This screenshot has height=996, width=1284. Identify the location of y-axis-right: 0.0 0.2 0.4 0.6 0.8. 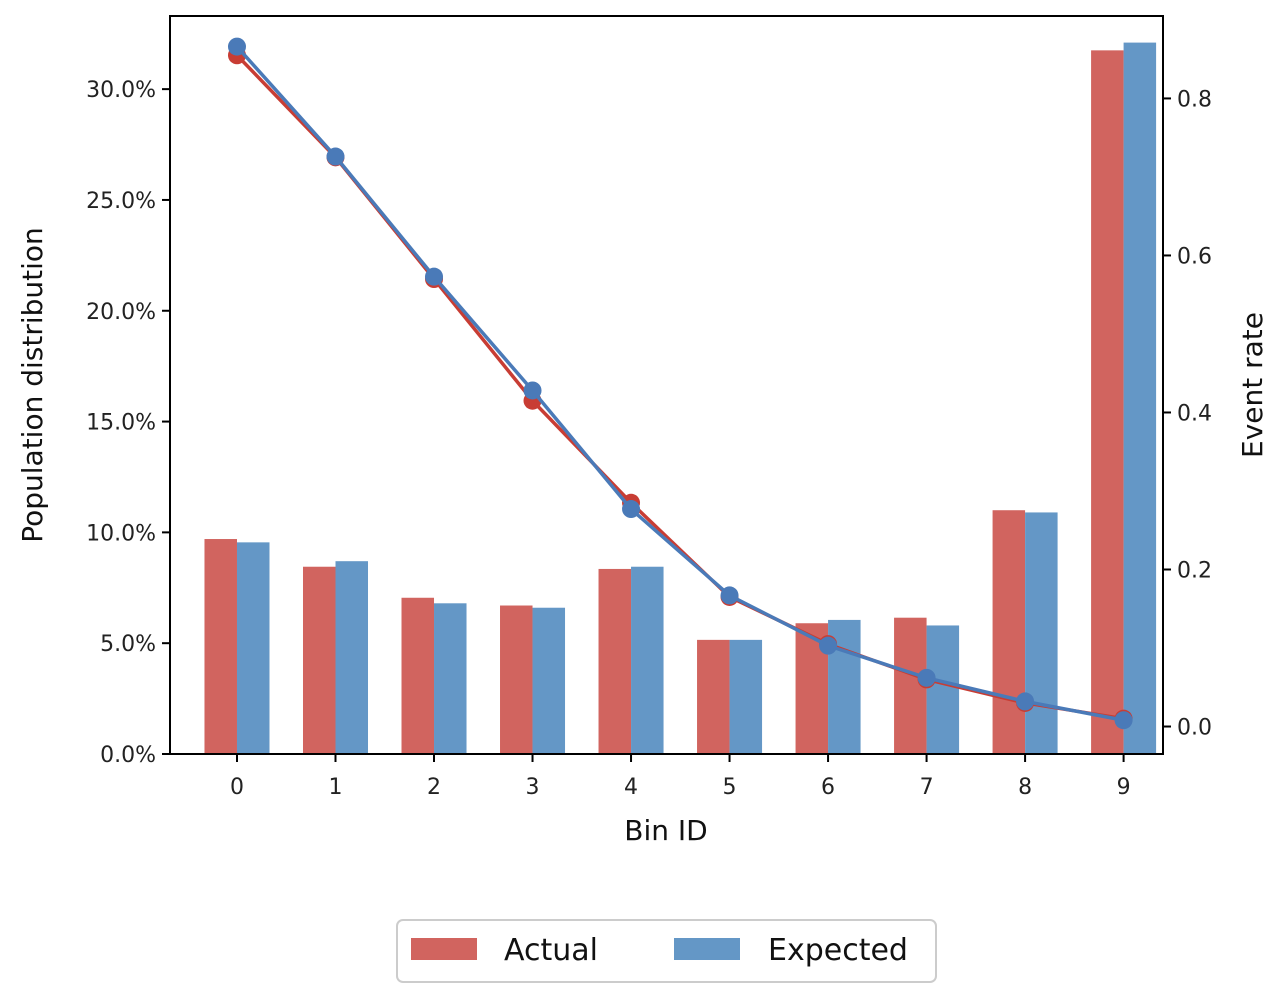
(1187, 414).